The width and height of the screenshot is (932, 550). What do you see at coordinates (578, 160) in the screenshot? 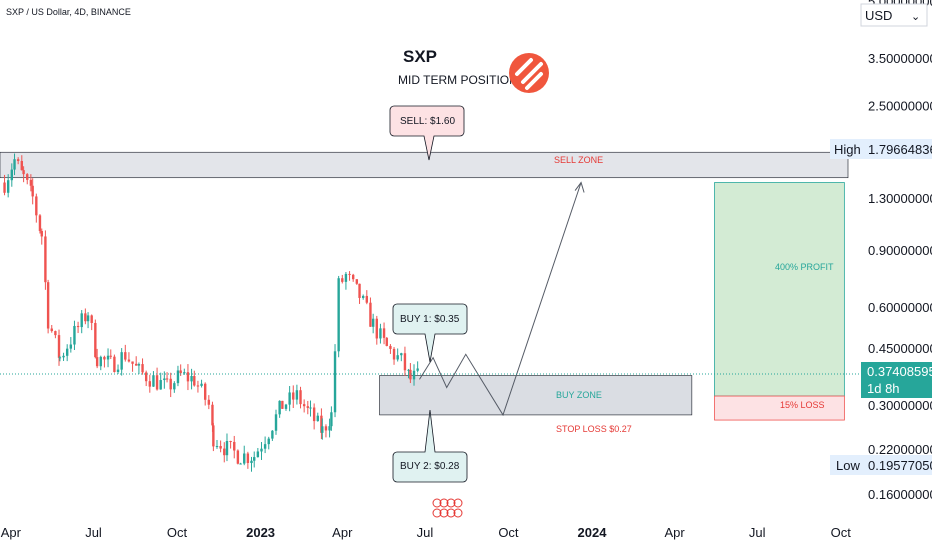
I see `sell-zone-label: SELL ZONE` at bounding box center [578, 160].